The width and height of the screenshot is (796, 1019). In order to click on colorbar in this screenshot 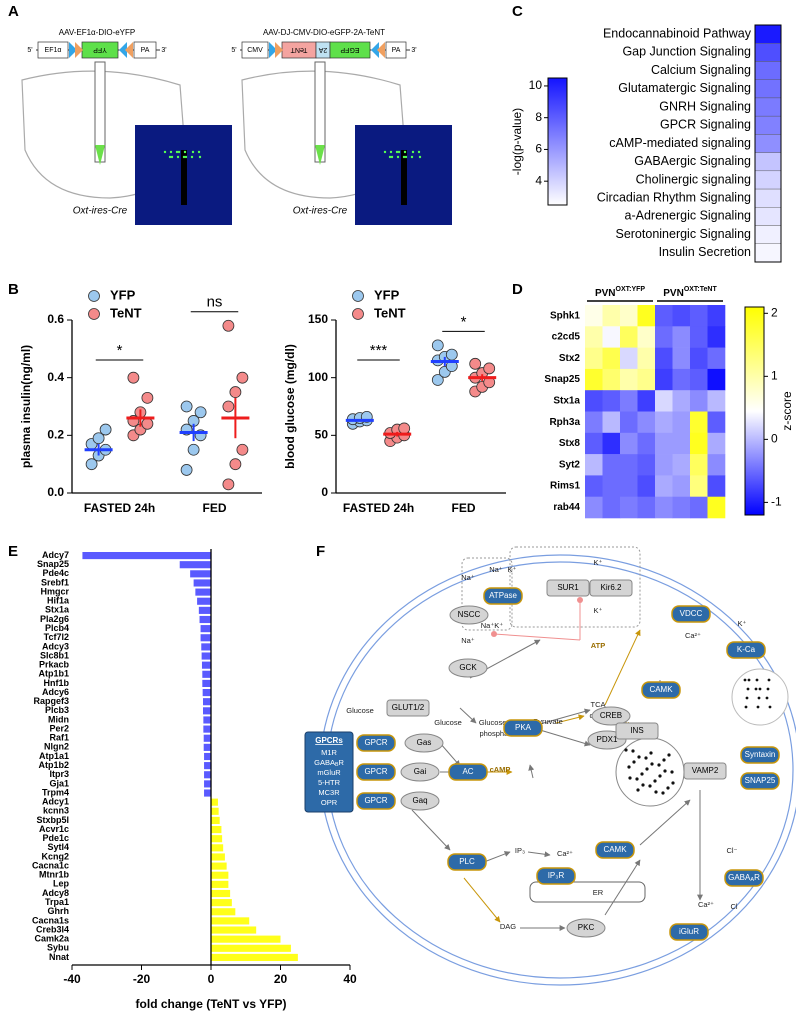, I will do `click(557, 141)`.